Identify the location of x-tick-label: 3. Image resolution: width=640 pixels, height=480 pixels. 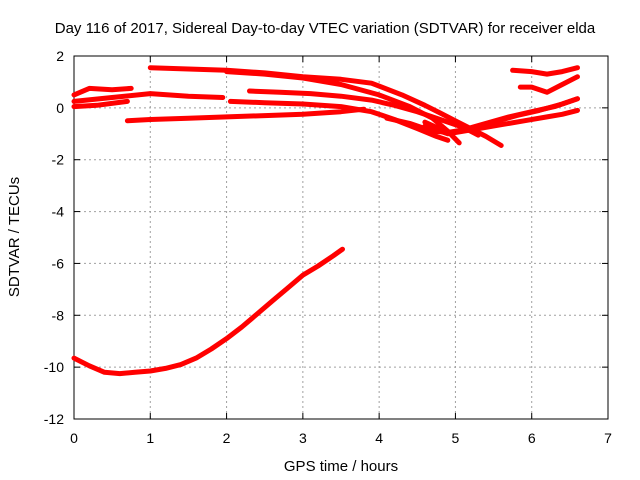
(303, 438).